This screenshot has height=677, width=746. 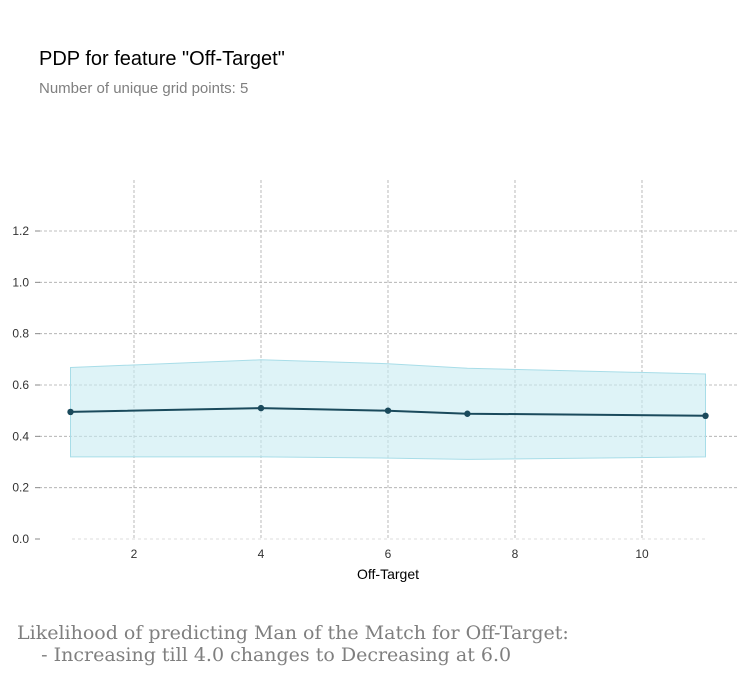 I want to click on y-tick-label-5: 1.0, so click(x=20, y=282).